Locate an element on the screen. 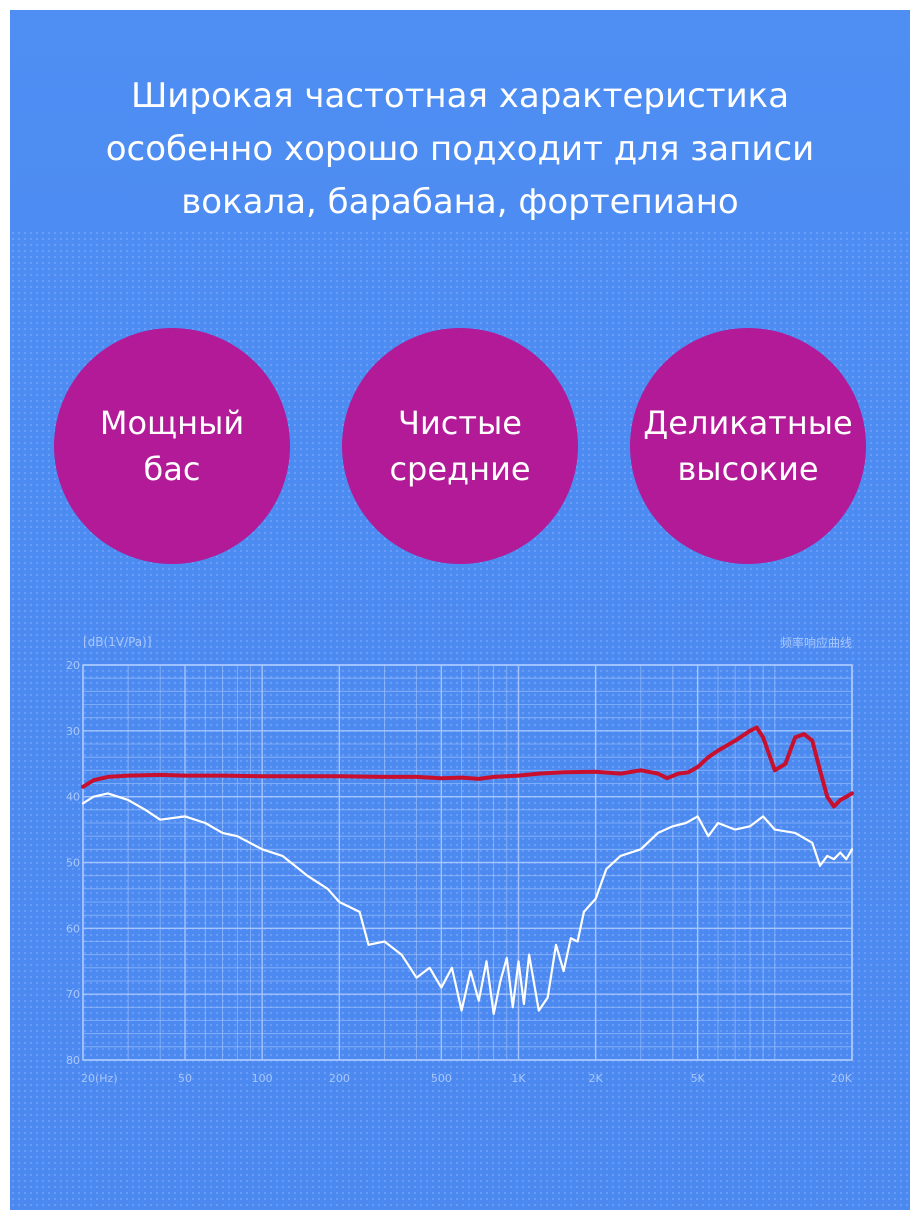 The width and height of the screenshot is (920, 1220). feature-circle-mids: Чистые средние is located at coordinates (460, 446).